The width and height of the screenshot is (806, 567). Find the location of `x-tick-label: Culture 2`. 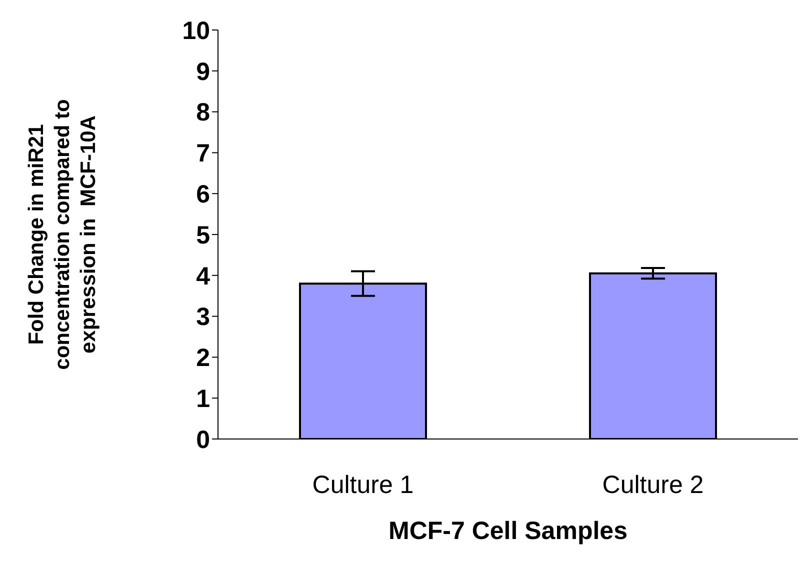

x-tick-label: Culture 2 is located at coordinates (653, 484).